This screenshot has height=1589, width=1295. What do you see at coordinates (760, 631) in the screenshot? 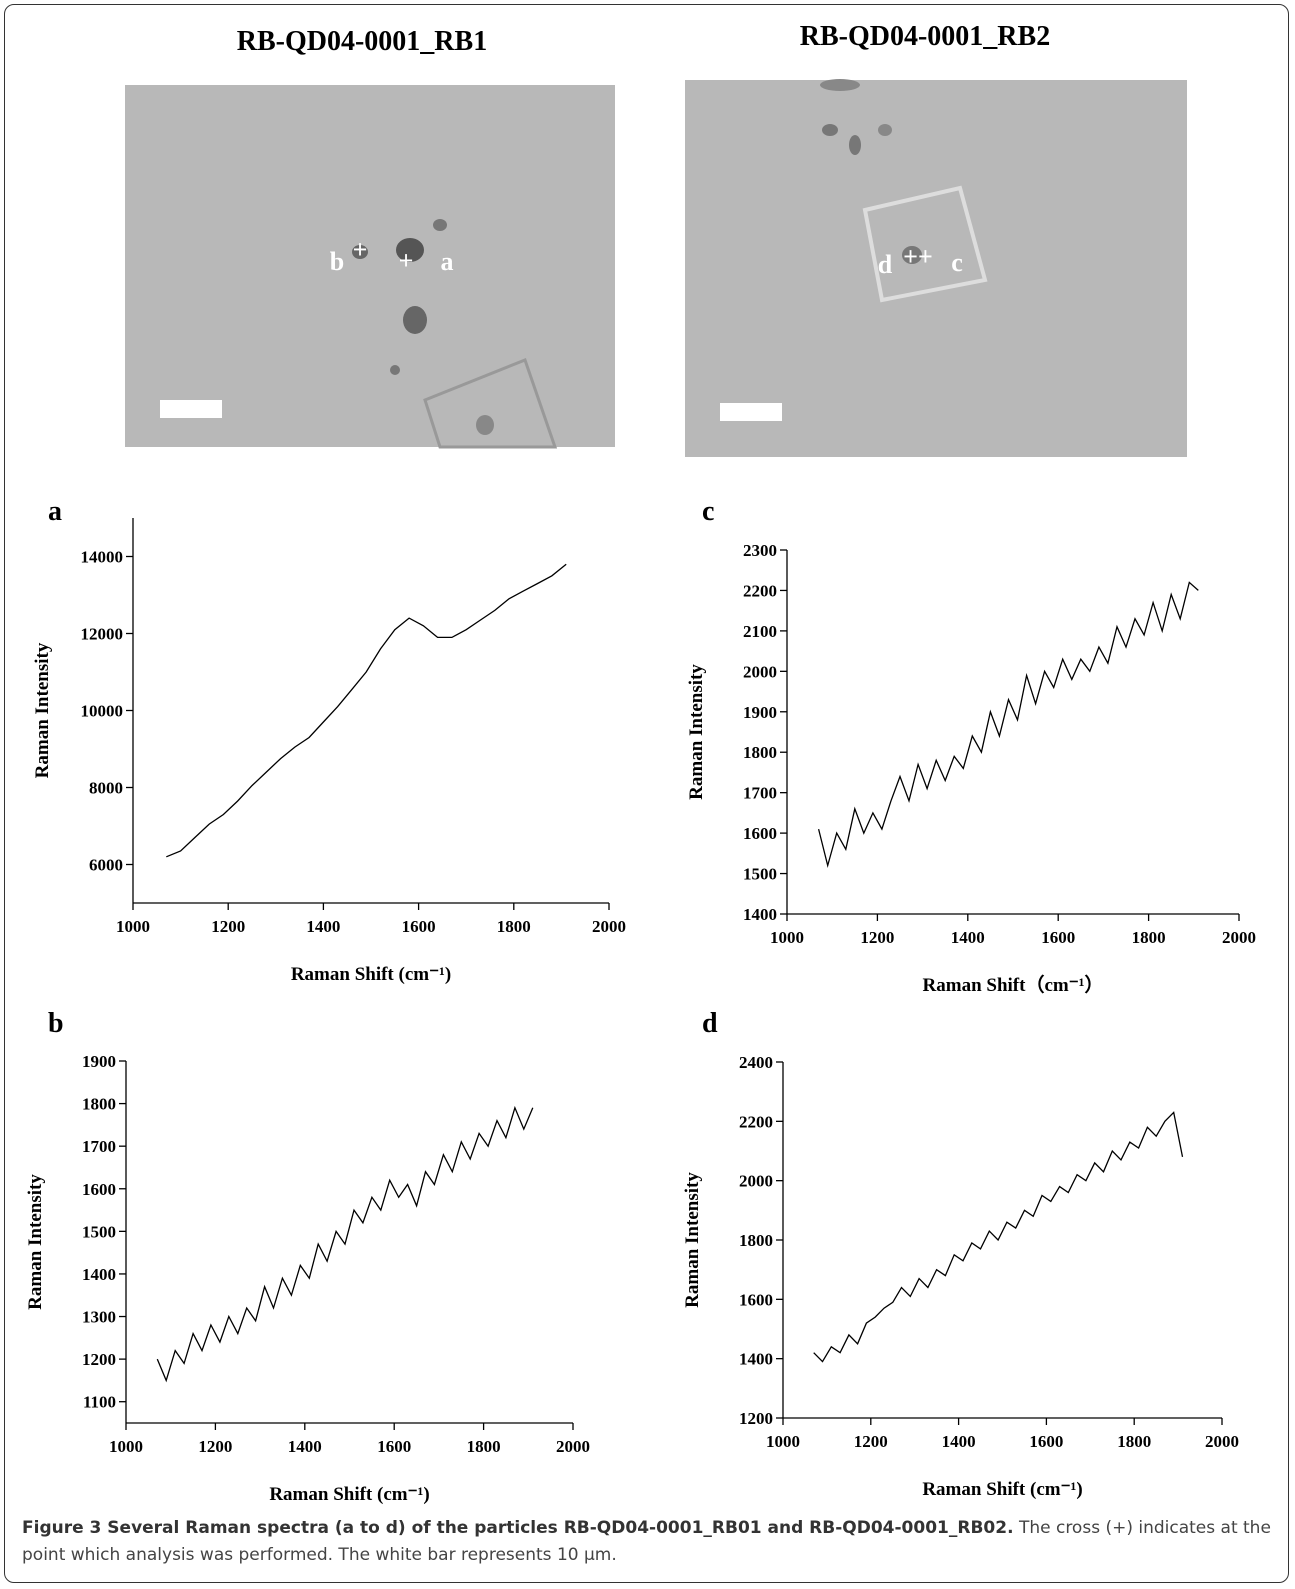
I see `y-tick-label: 2100` at bounding box center [760, 631].